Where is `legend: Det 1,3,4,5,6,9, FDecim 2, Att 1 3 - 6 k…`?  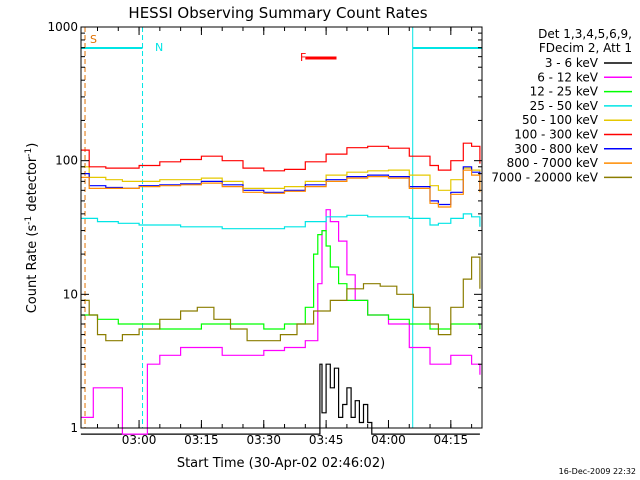 legend: Det 1,3,4,5,6,9, FDecim 2, Att 1 3 - 6 k… is located at coordinates (561, 105).